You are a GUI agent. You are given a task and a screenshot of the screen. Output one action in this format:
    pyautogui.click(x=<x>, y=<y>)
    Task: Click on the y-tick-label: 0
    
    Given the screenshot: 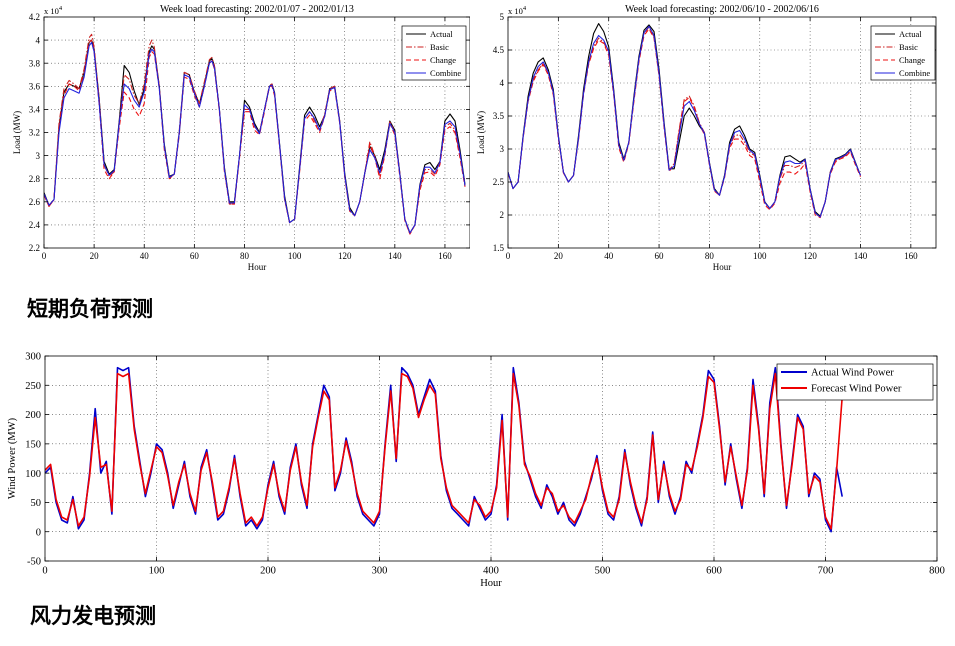 What is the action you would take?
    pyautogui.click(x=38, y=532)
    